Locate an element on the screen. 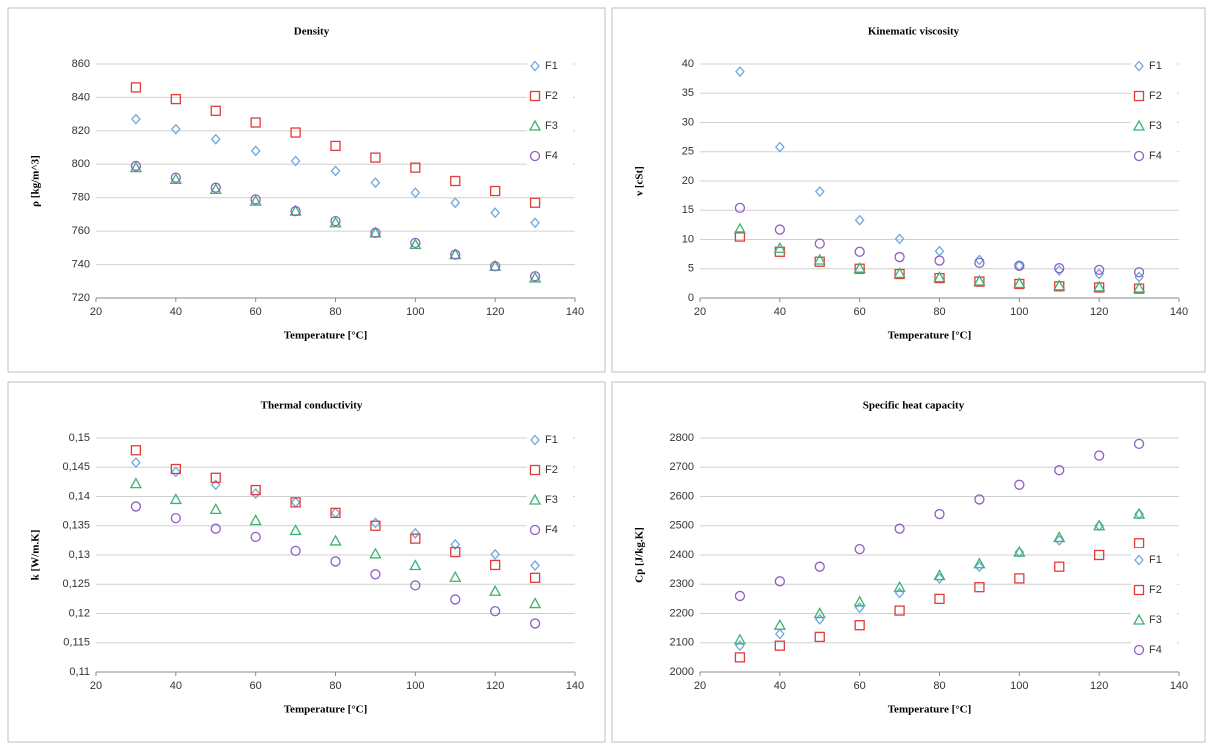 Image resolution: width=1210 pixels, height=744 pixels. chart-title: Specific heat capacity is located at coordinates (914, 406).